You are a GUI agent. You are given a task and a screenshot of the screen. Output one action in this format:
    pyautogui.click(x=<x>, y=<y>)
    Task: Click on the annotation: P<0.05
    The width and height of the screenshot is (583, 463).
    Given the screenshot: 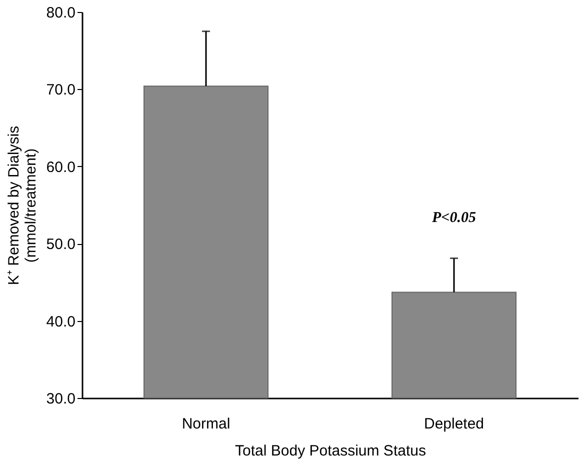 What is the action you would take?
    pyautogui.click(x=454, y=218)
    